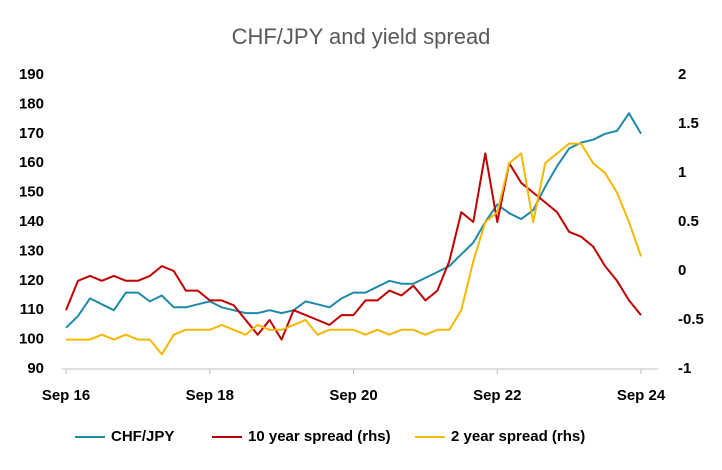 This screenshot has width=722, height=470. I want to click on legend-text: CHF/JPY, so click(142, 436).